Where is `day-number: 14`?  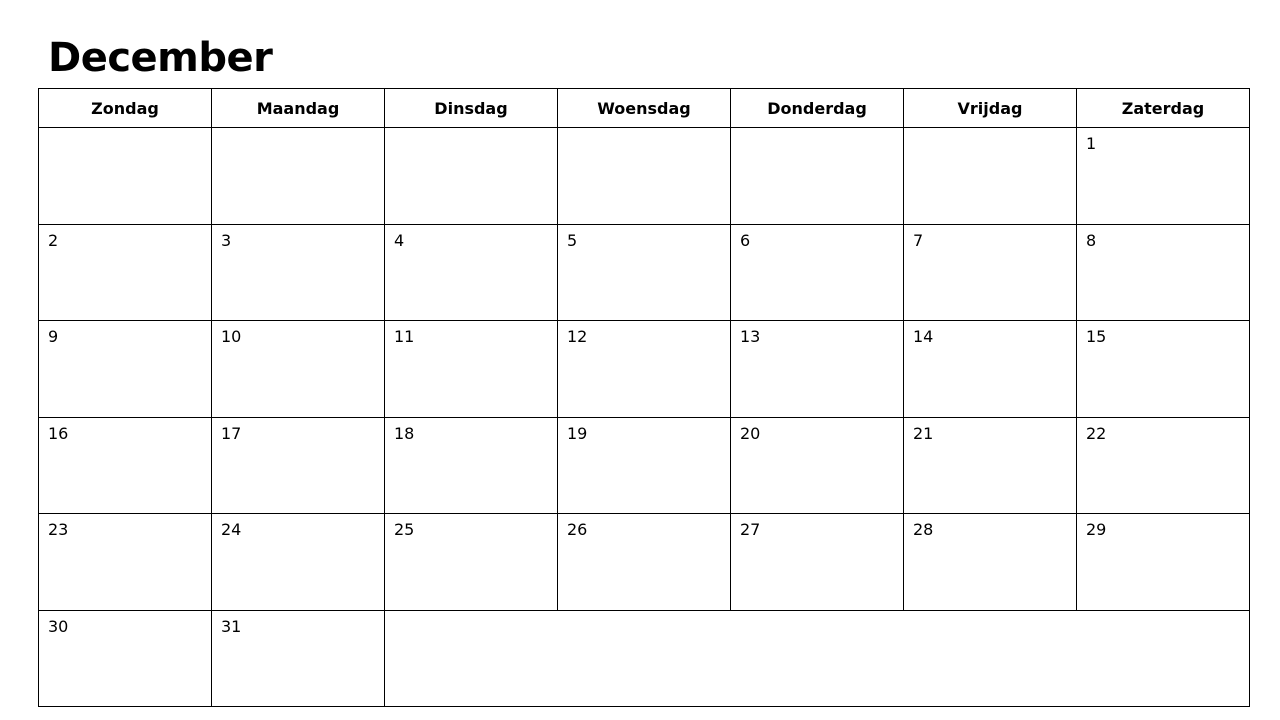
day-number: 14 is located at coordinates (923, 336).